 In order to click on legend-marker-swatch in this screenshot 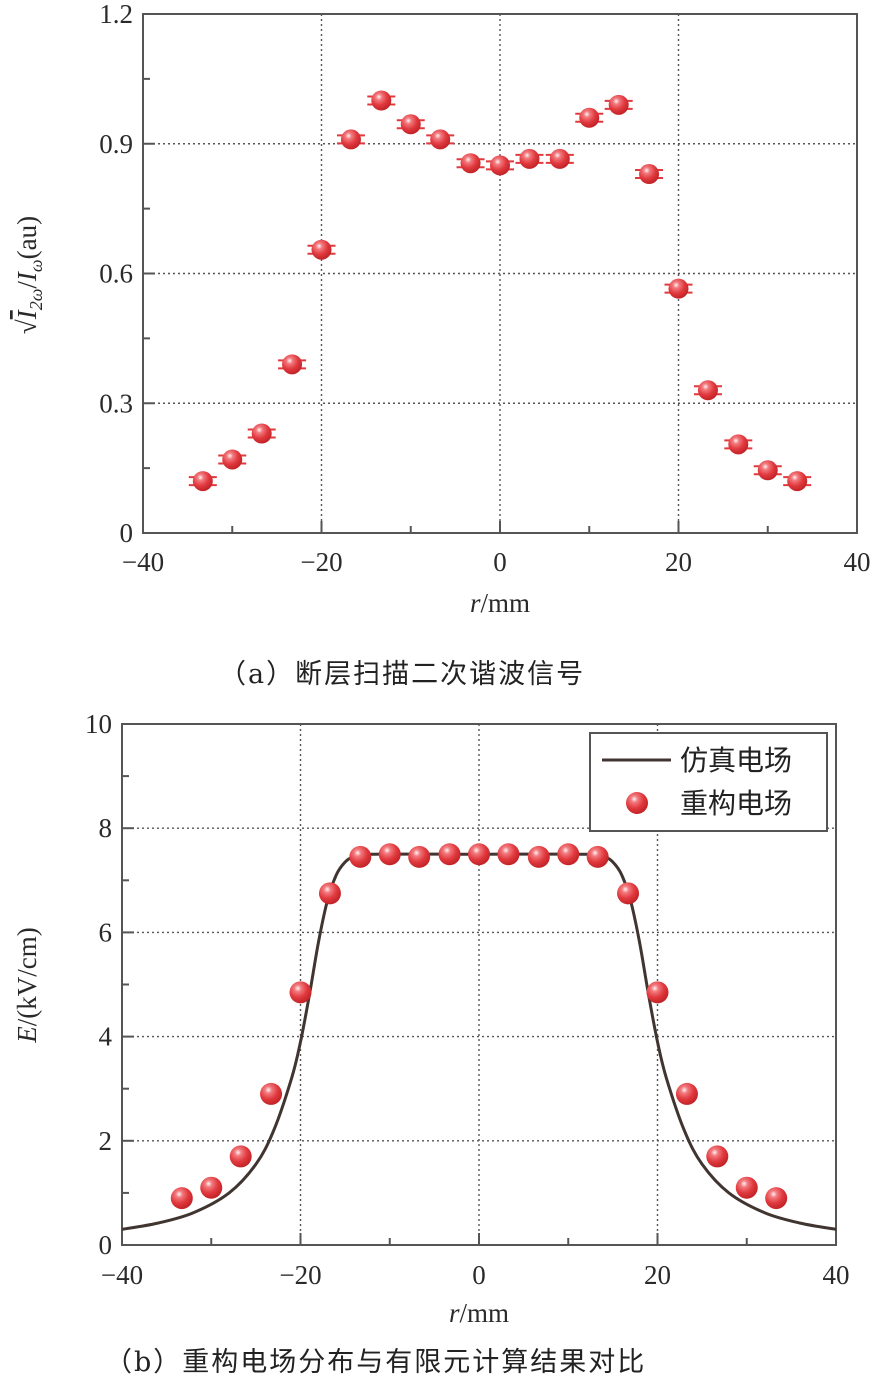, I will do `click(637, 803)`.